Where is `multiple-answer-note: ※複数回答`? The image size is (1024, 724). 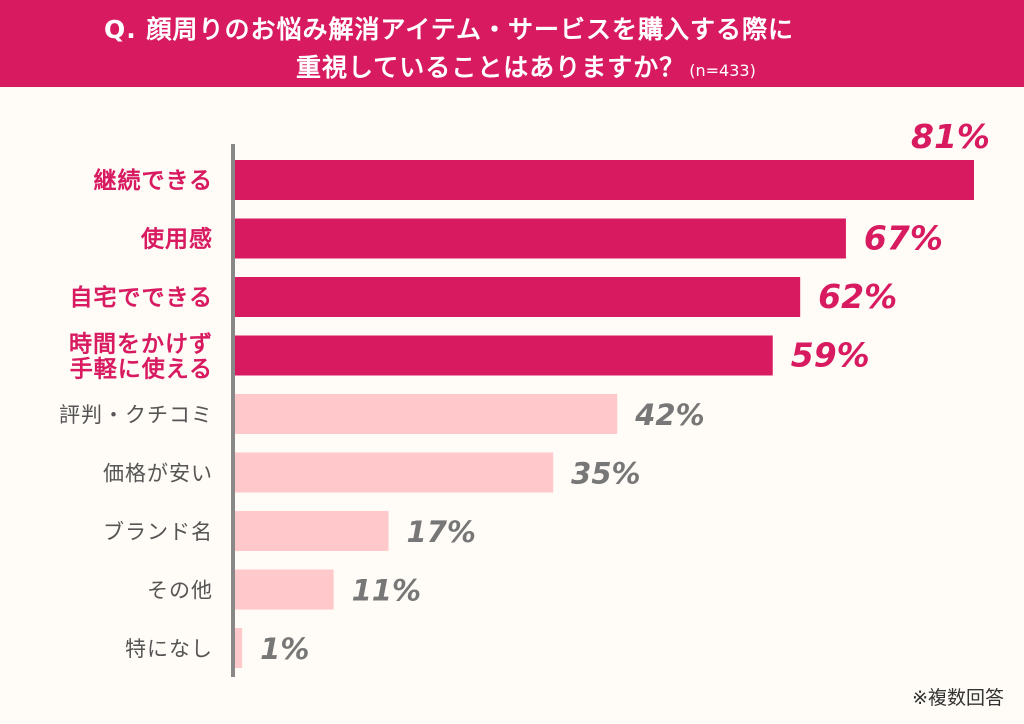 multiple-answer-note: ※複数回答 is located at coordinates (958, 698).